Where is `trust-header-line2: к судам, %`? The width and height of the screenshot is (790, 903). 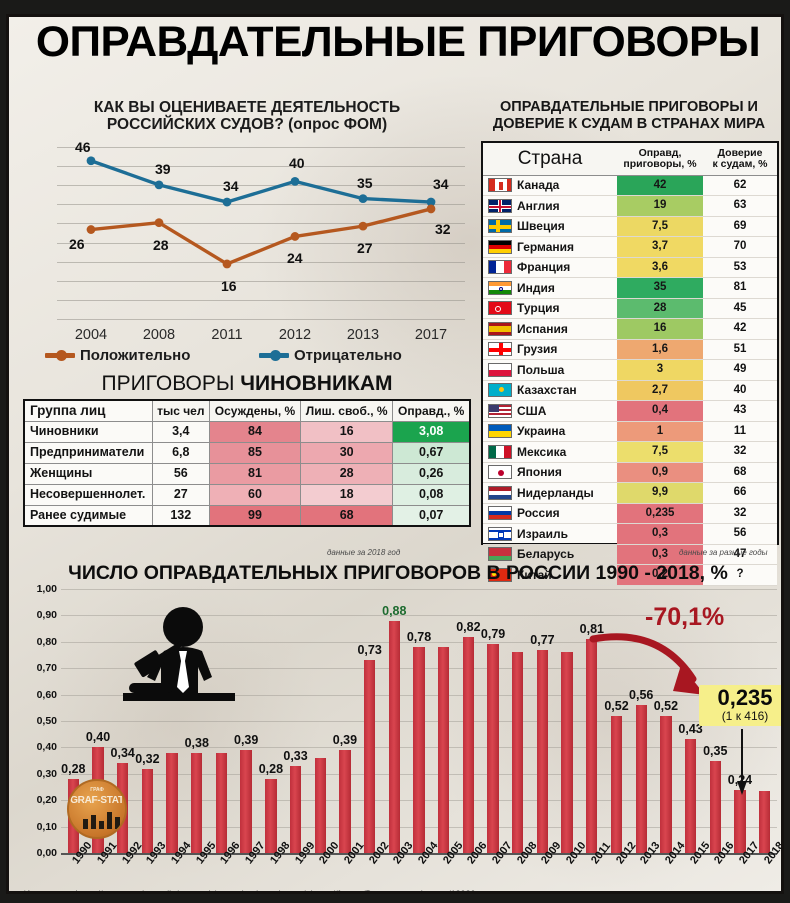
trust-header-line2: к судам, % is located at coordinates (740, 163).